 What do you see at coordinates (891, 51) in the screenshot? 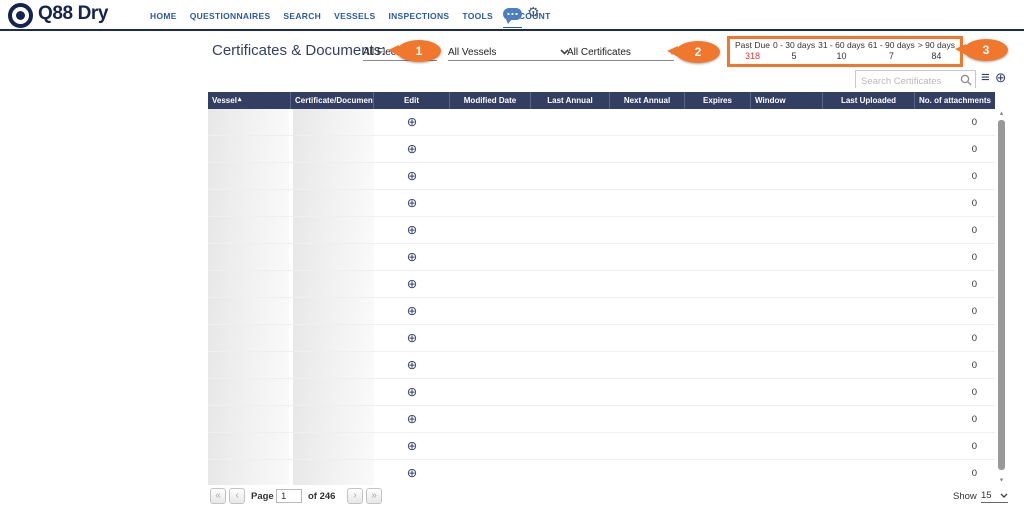
I see `summary-61-90-days: 61 - 90 days 7` at bounding box center [891, 51].